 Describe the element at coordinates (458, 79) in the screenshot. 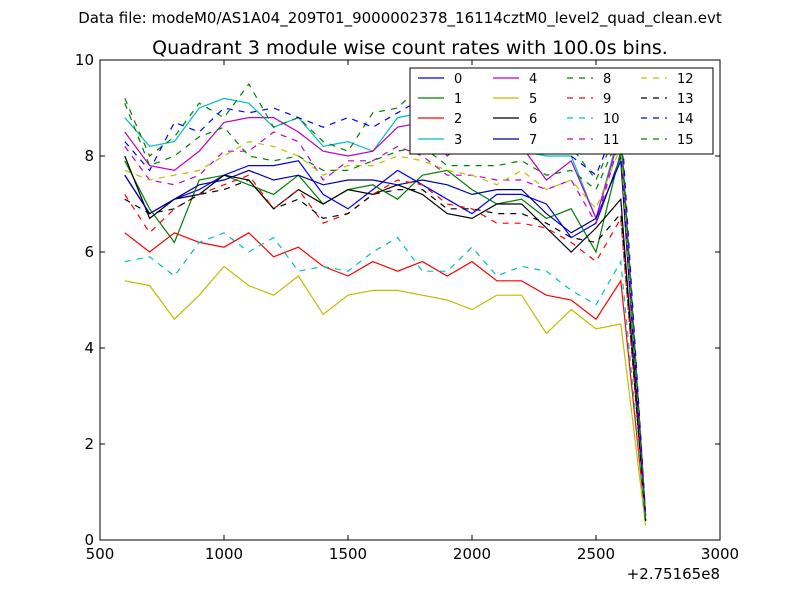

I see `legend-label-0: 0` at that location.